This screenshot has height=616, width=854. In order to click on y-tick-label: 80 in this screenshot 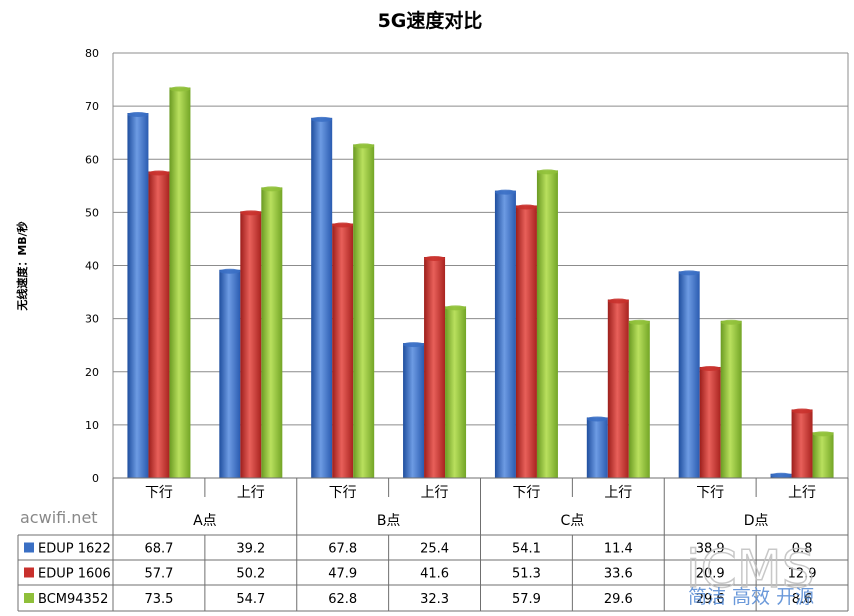, I will do `click(92, 53)`.